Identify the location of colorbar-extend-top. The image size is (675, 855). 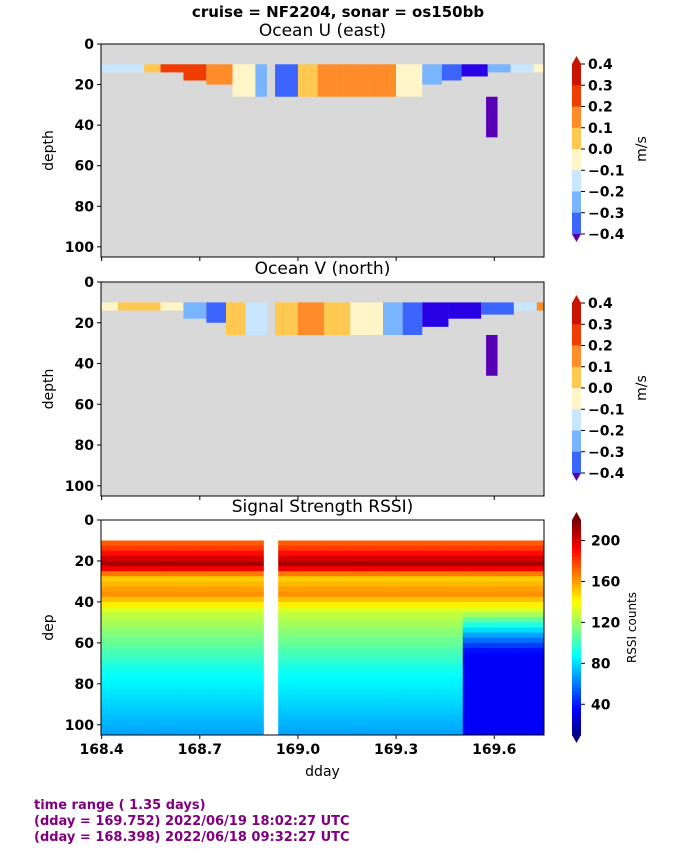
(576, 60).